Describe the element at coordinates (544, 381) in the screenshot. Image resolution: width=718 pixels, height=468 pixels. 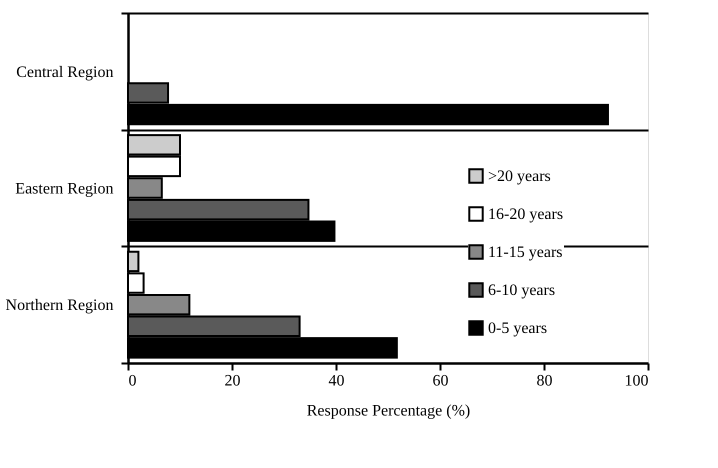
I see `x-tick-label: 80` at that location.